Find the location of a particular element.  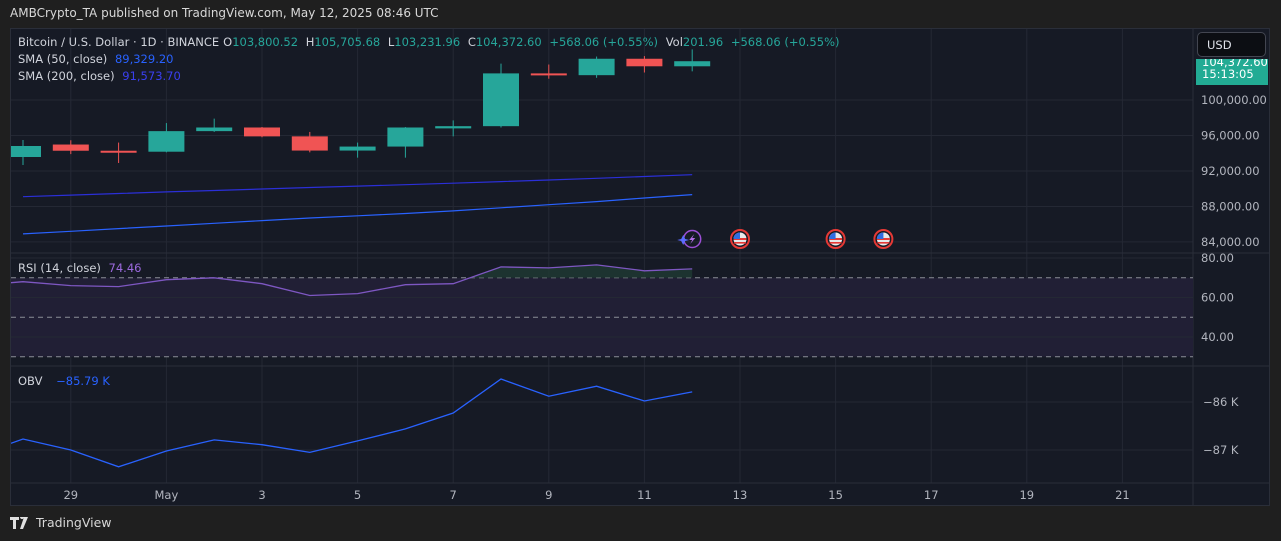

low-value: 103,231.96 is located at coordinates (427, 42).